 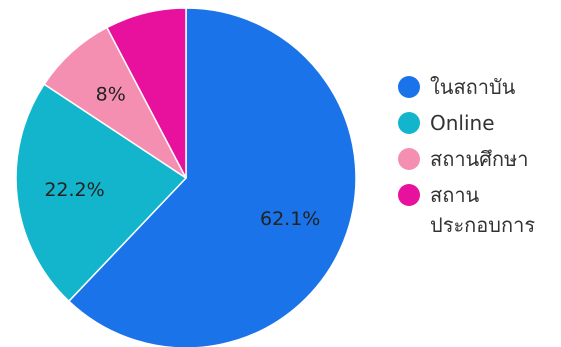 I want to click on slice-label-1: 22.2%, so click(x=74, y=190).